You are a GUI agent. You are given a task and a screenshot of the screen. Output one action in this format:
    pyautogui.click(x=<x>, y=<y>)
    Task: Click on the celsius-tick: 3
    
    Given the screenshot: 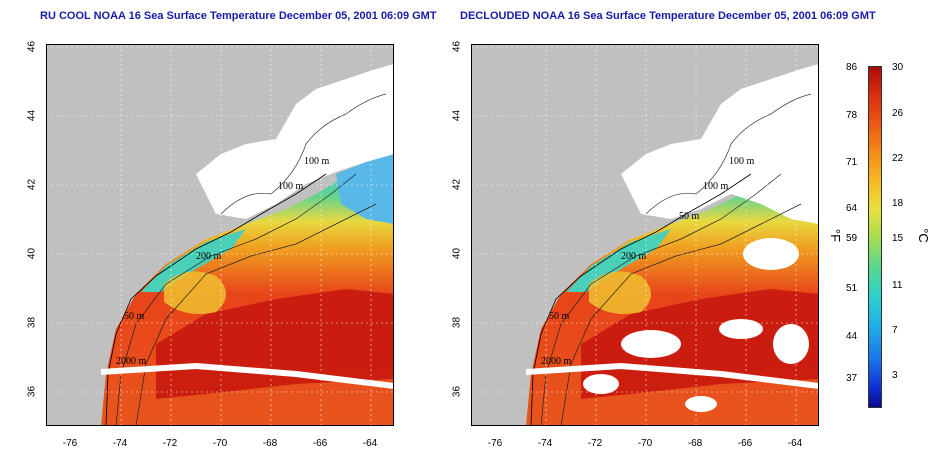 What is the action you would take?
    pyautogui.click(x=895, y=375)
    